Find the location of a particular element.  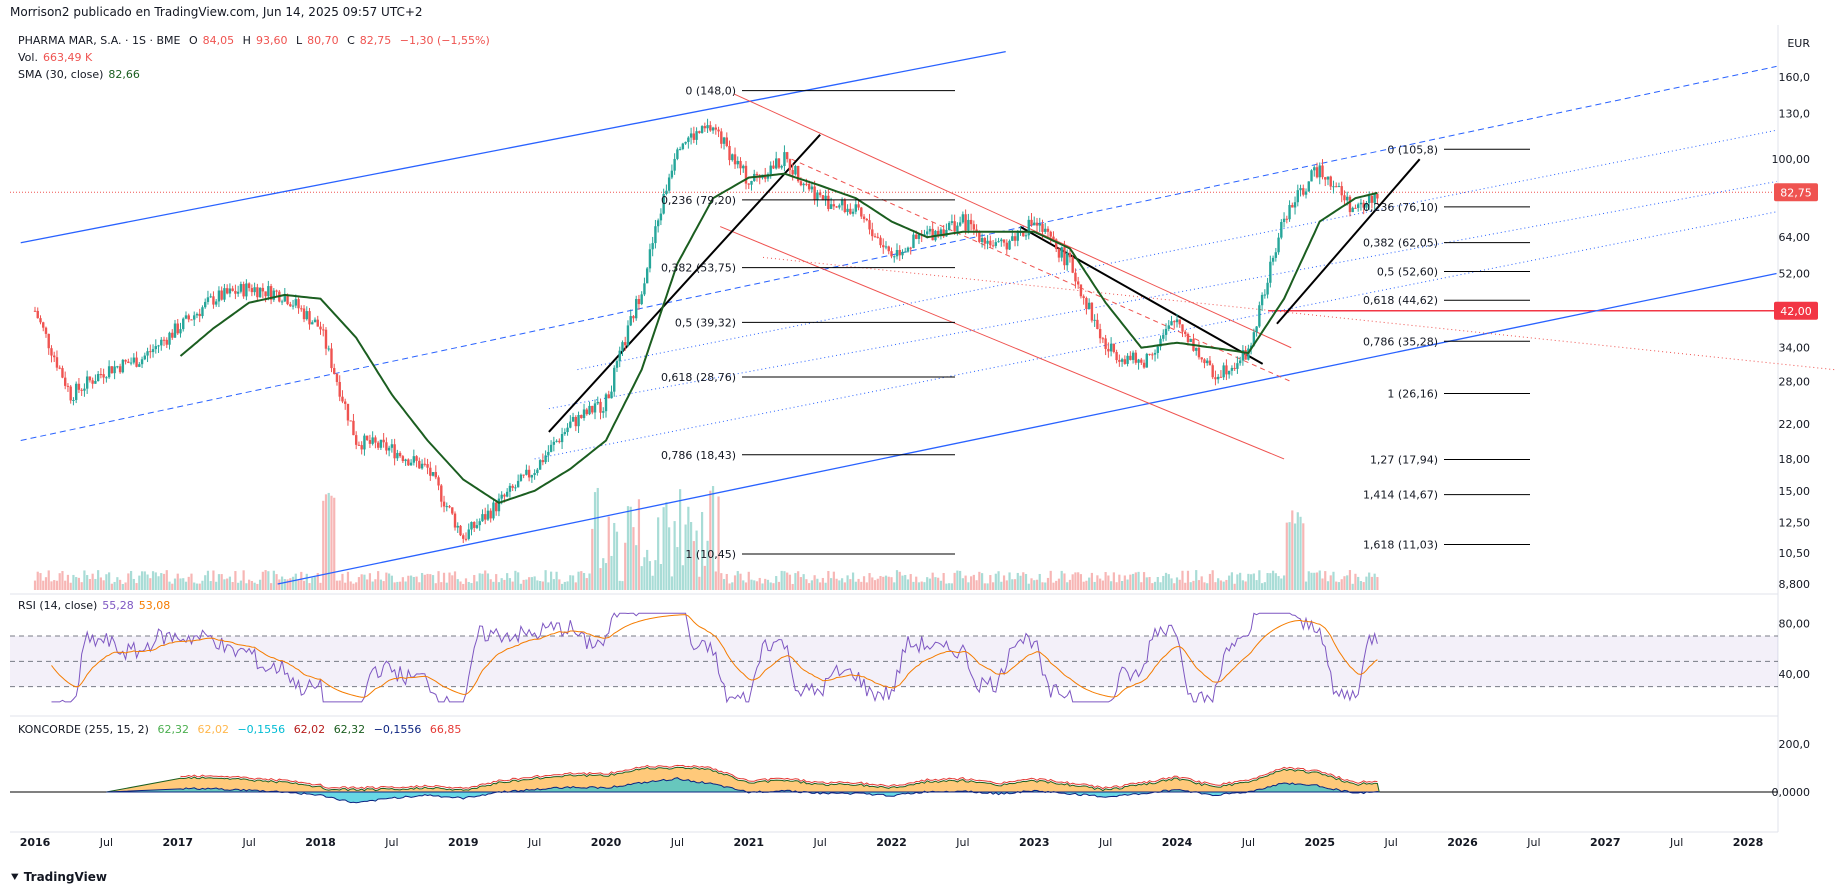

time-tick-label: 2028 is located at coordinates (1748, 842).